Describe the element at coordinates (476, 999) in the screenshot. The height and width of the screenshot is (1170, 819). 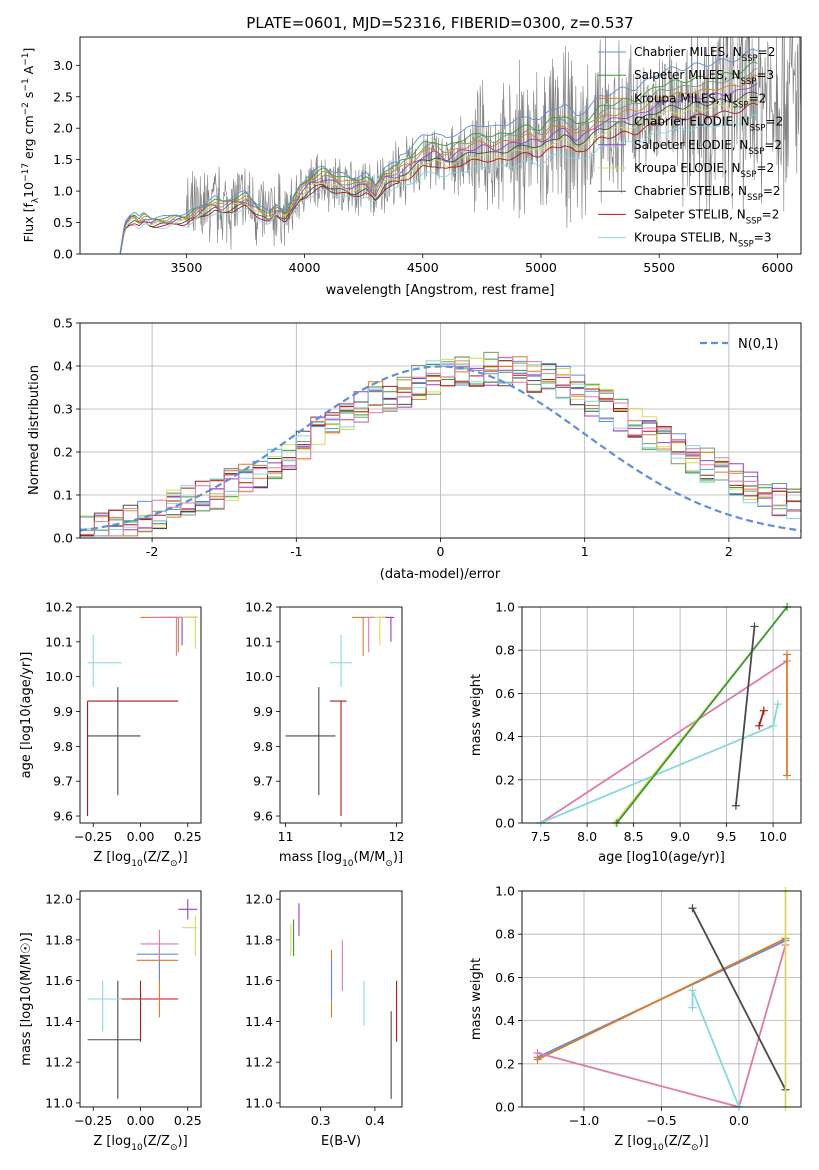
I see `ylabel-weight-vs-Z: mass weight` at that location.